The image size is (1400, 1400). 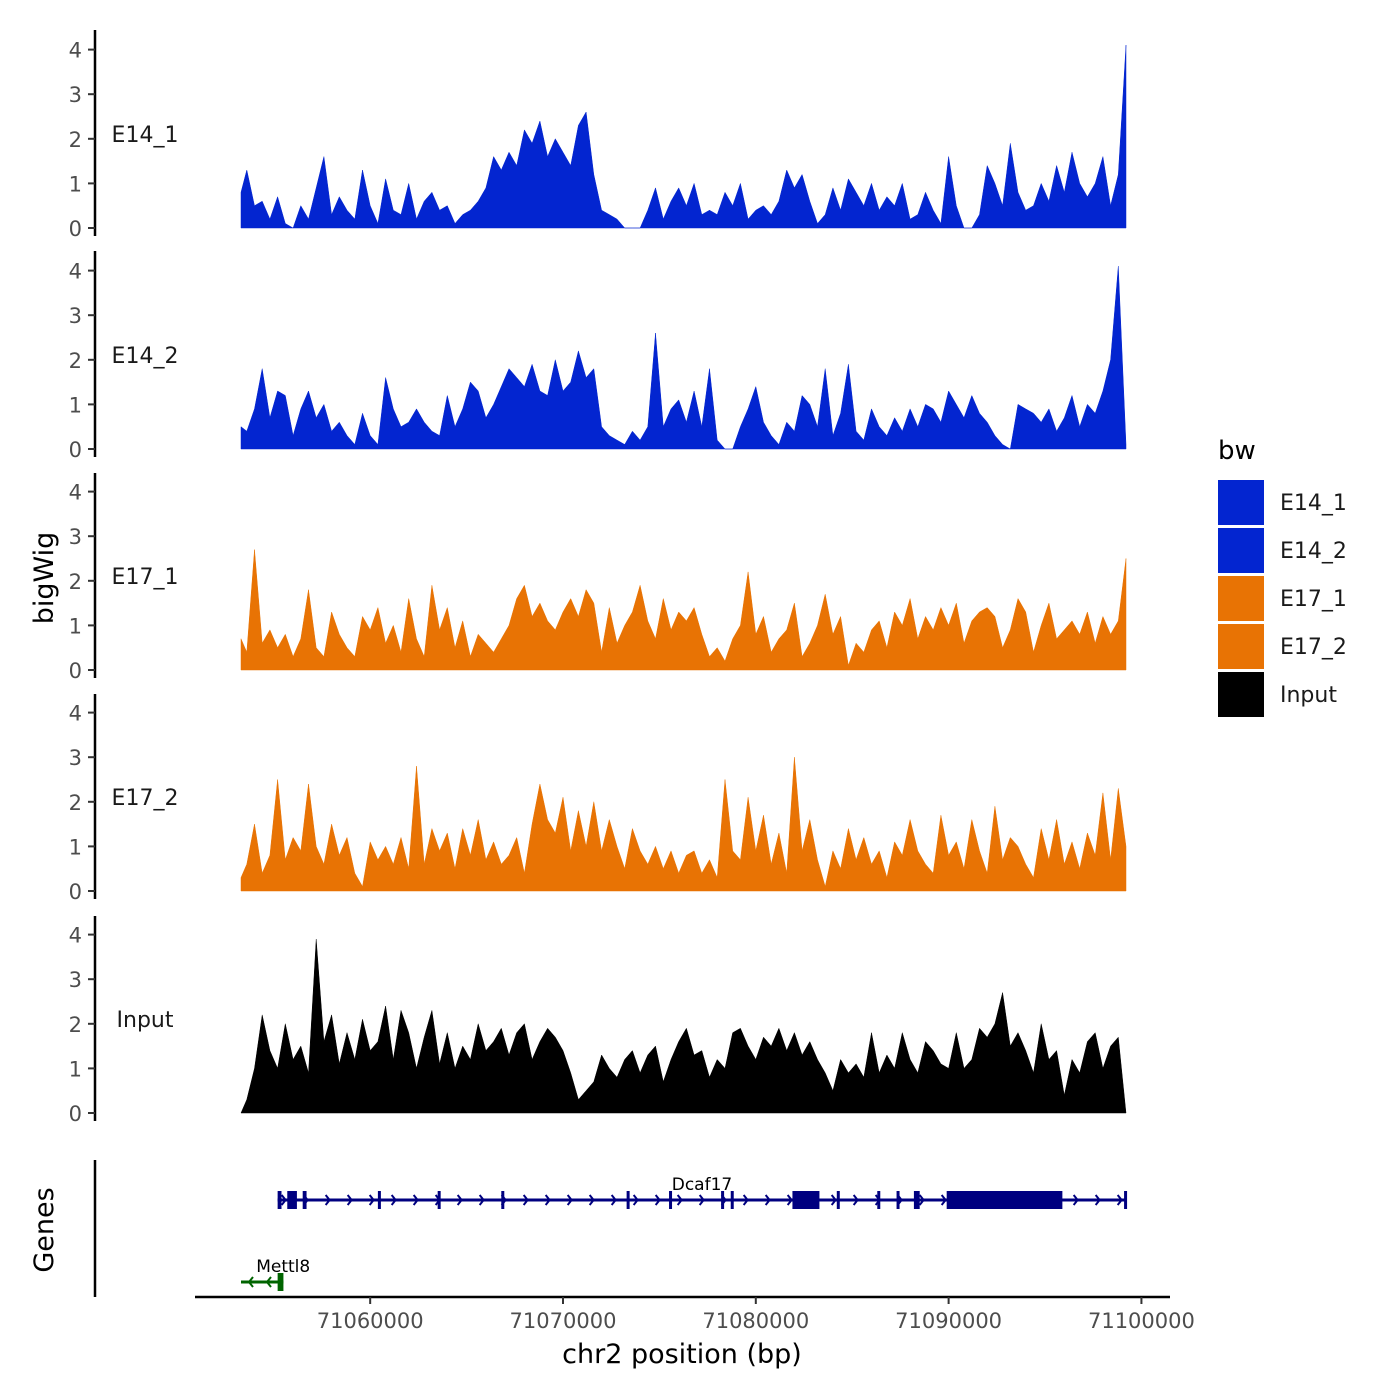 I want to click on track-E17_2: 0 1 2 3 4 E17_2, so click(x=598, y=799).